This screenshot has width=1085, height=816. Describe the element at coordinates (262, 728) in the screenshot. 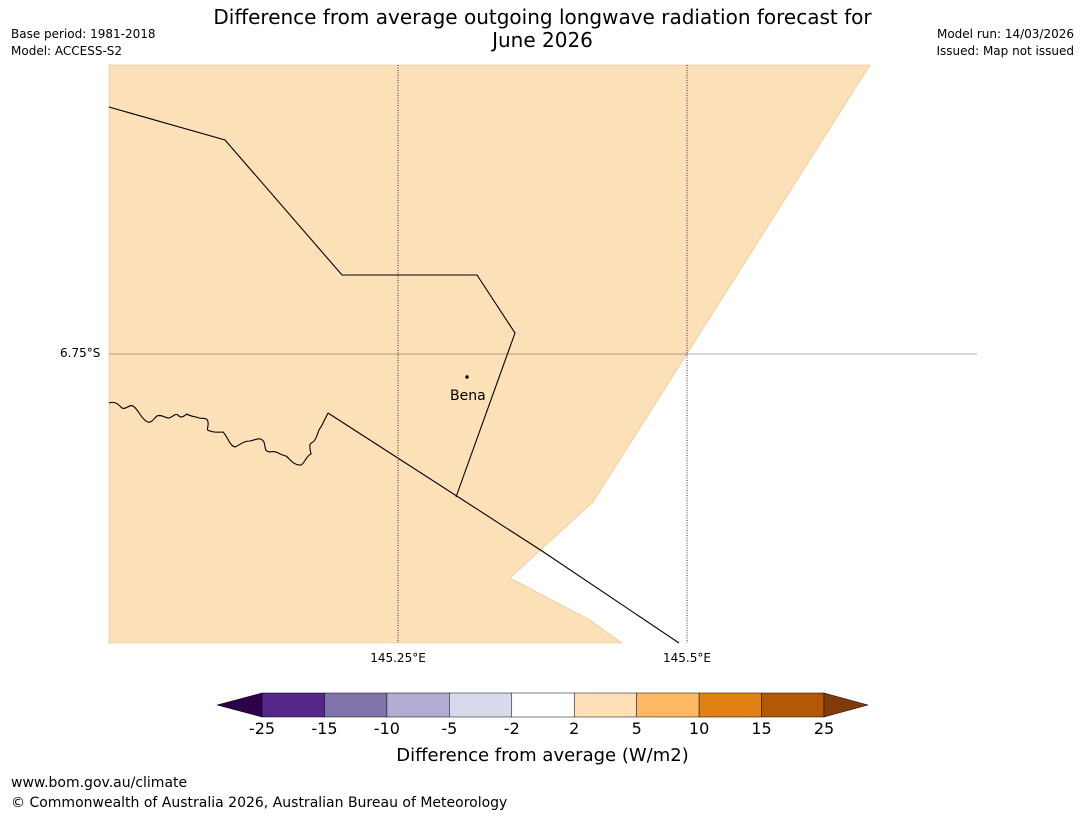

I see `colorbar-tick-label: -25` at that location.